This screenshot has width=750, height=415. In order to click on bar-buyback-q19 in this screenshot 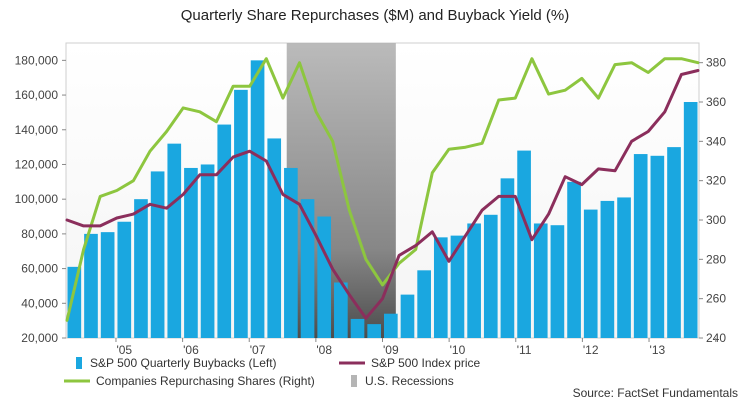, I will do `click(374, 331)`.